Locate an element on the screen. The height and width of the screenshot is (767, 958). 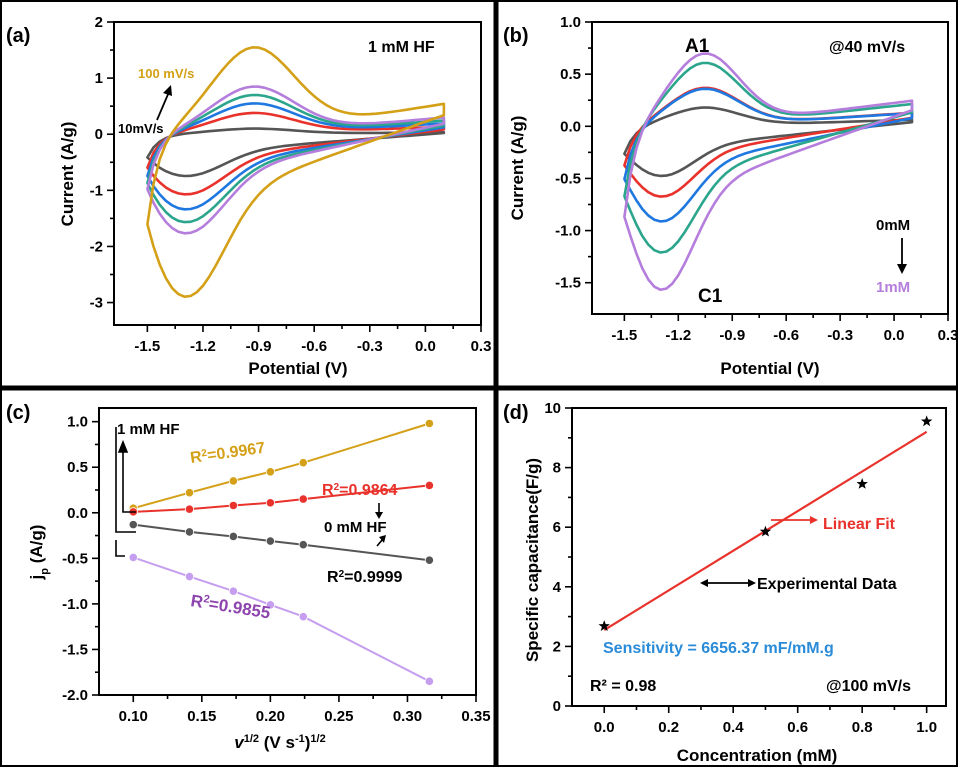
panel-c-frame is located at coordinates (287, 551).